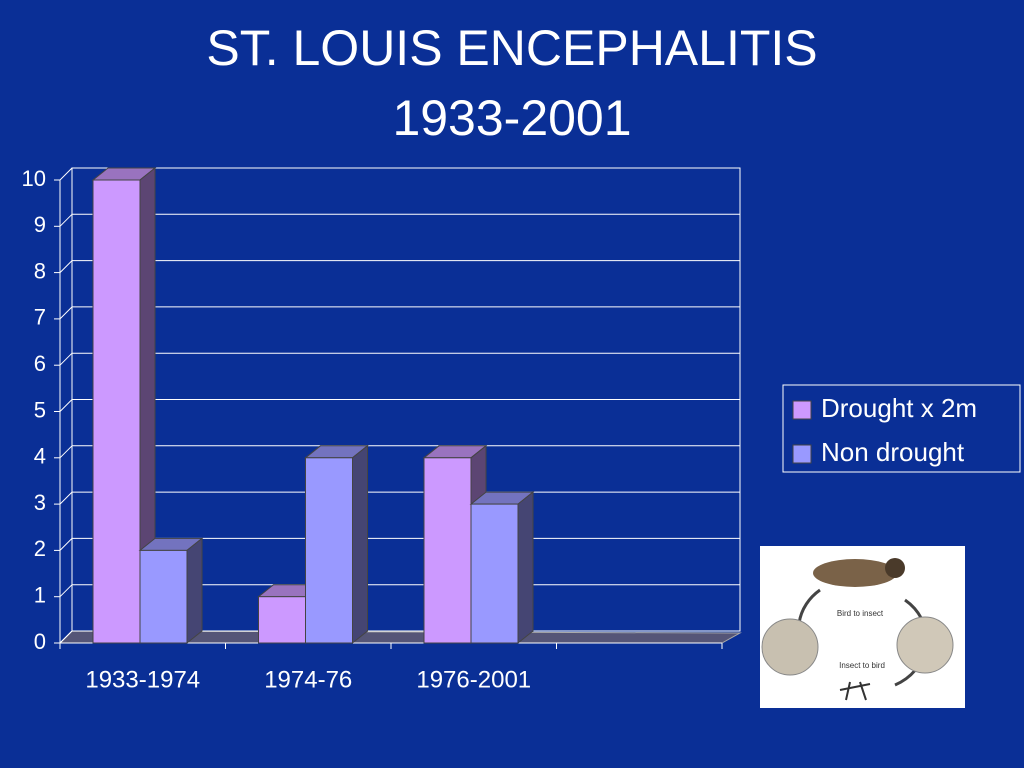 The height and width of the screenshot is (768, 1024). Describe the element at coordinates (40, 641) in the screenshot. I see `y-tick-label: 0` at that location.